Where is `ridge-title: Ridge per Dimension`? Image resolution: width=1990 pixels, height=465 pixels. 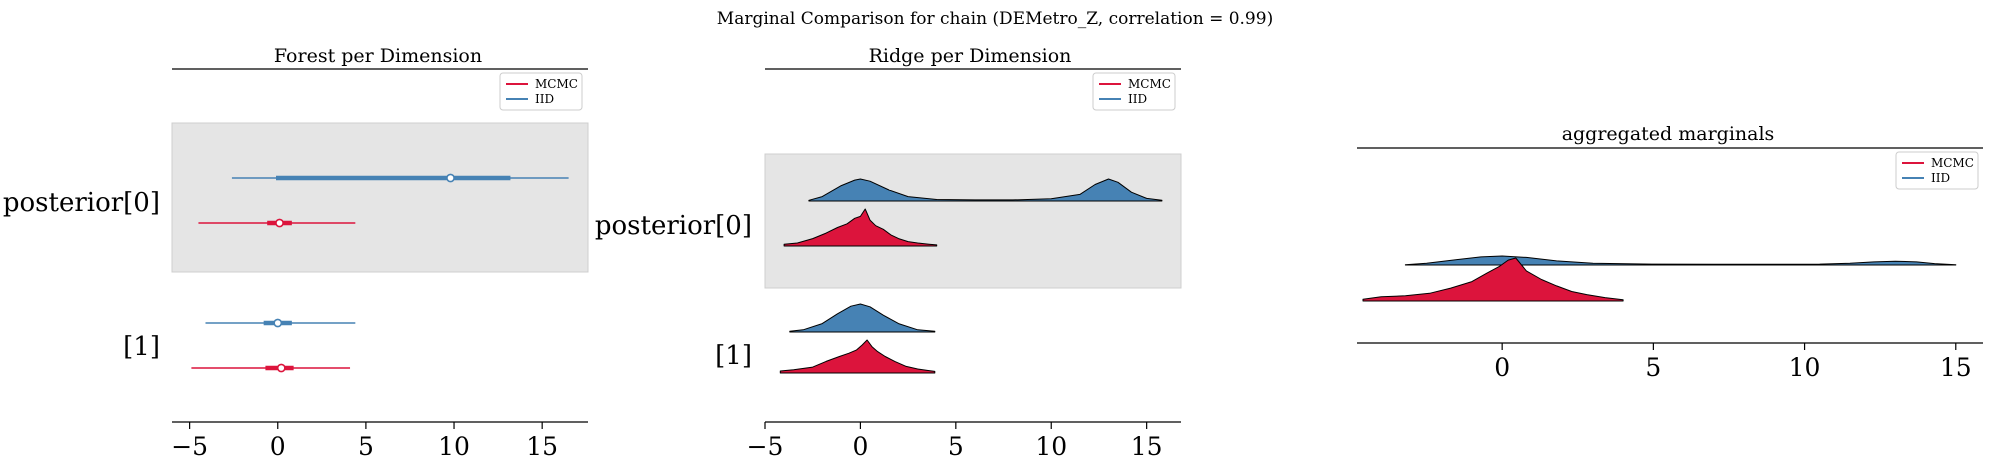 ridge-title: Ridge per Dimension is located at coordinates (970, 56).